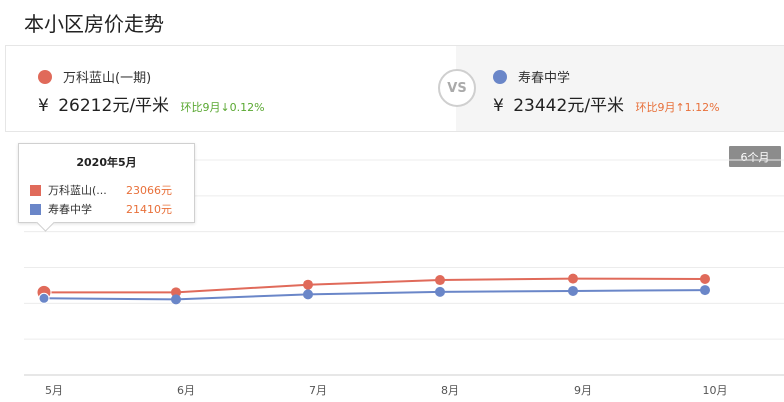 The image size is (784, 402). What do you see at coordinates (715, 390) in the screenshot?
I see `x-tick-label: 10月` at bounding box center [715, 390].